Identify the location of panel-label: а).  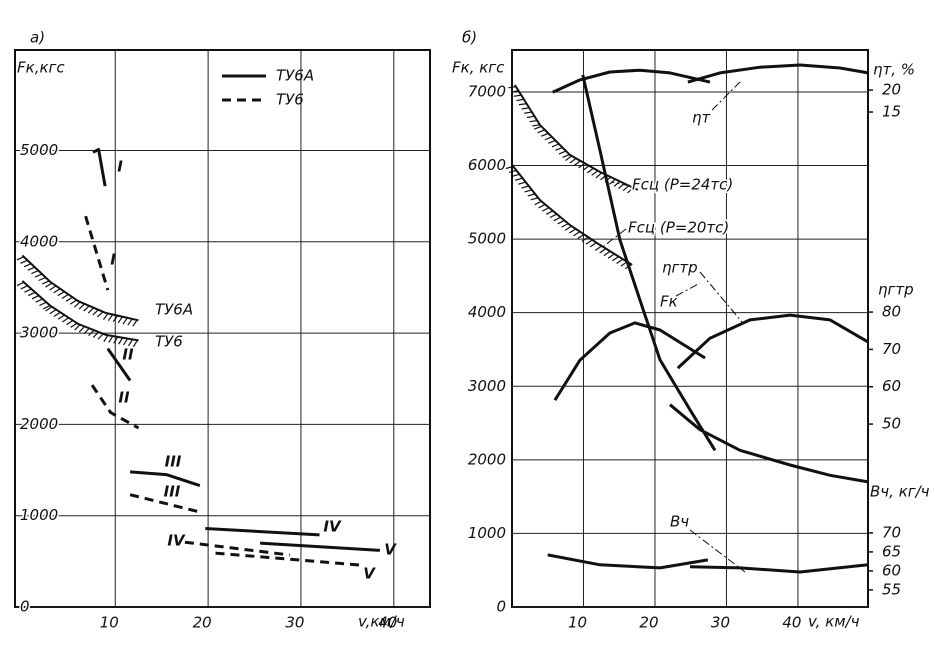
(37, 38).